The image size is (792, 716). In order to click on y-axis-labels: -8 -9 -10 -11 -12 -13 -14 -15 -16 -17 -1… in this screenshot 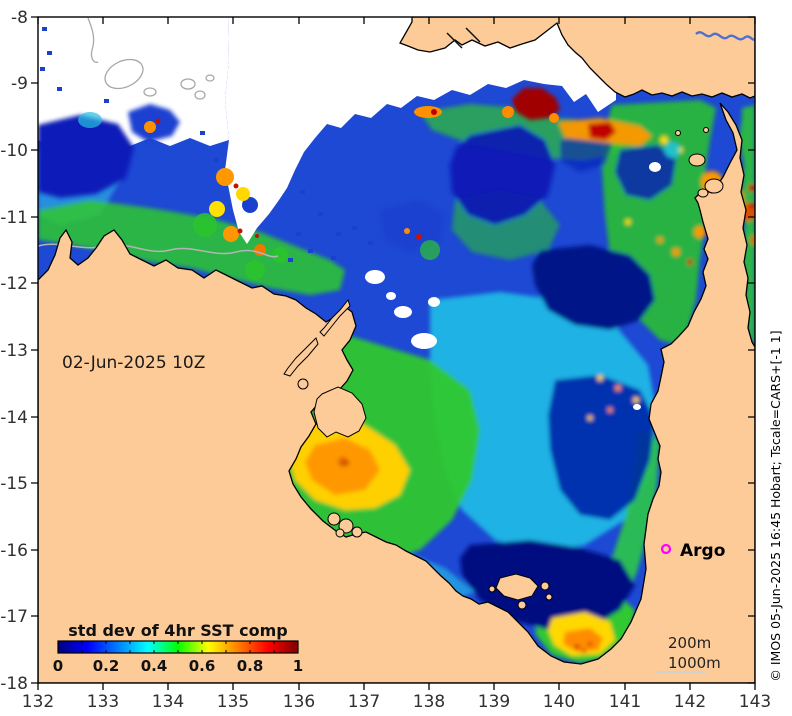, I will do `click(14, 351)`.